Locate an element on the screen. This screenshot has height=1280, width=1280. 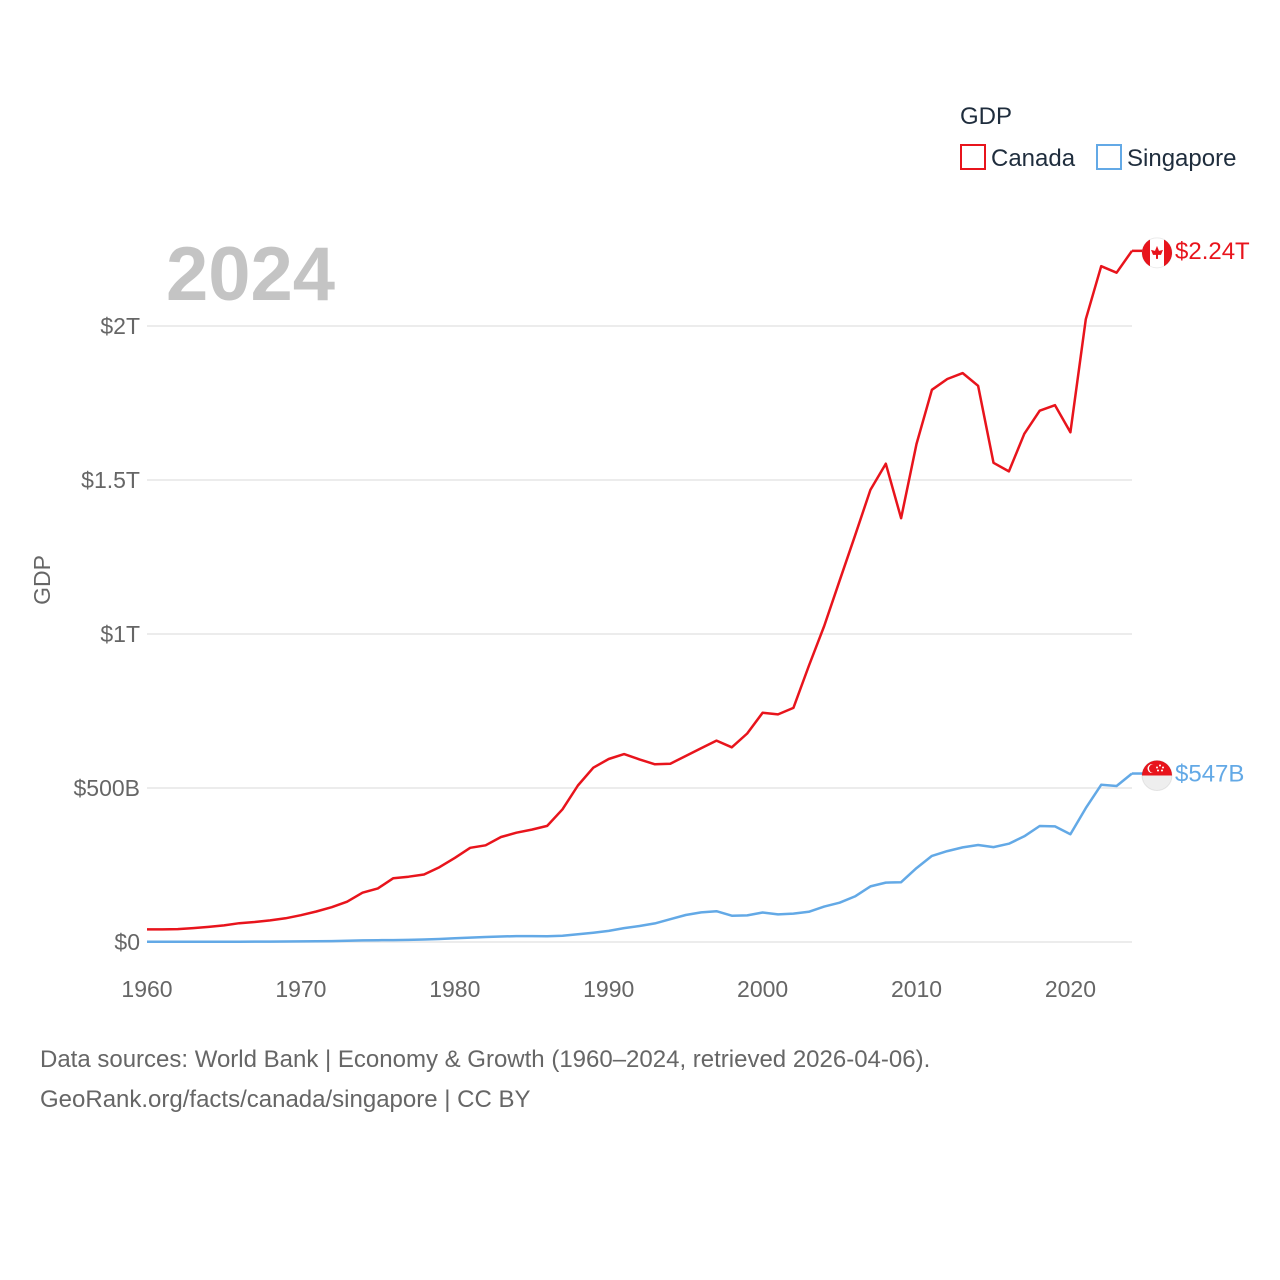
current-year-label: 2024 is located at coordinates (250, 274).